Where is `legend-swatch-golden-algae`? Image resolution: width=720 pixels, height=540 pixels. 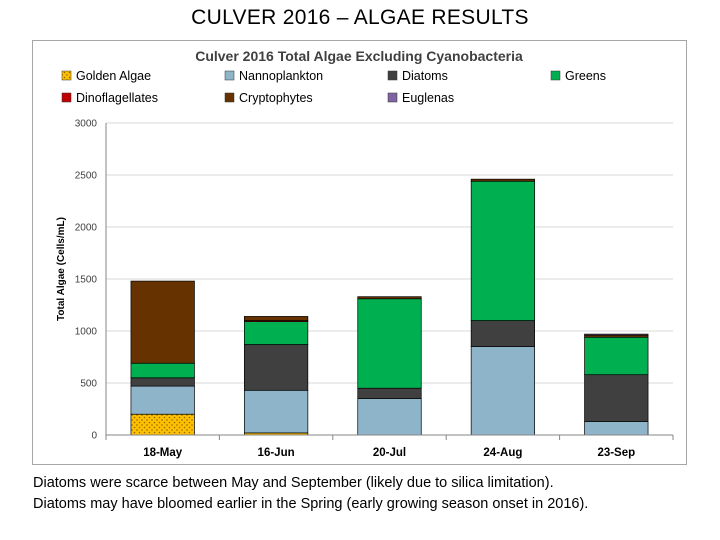 legend-swatch-golden-algae is located at coordinates (66, 75).